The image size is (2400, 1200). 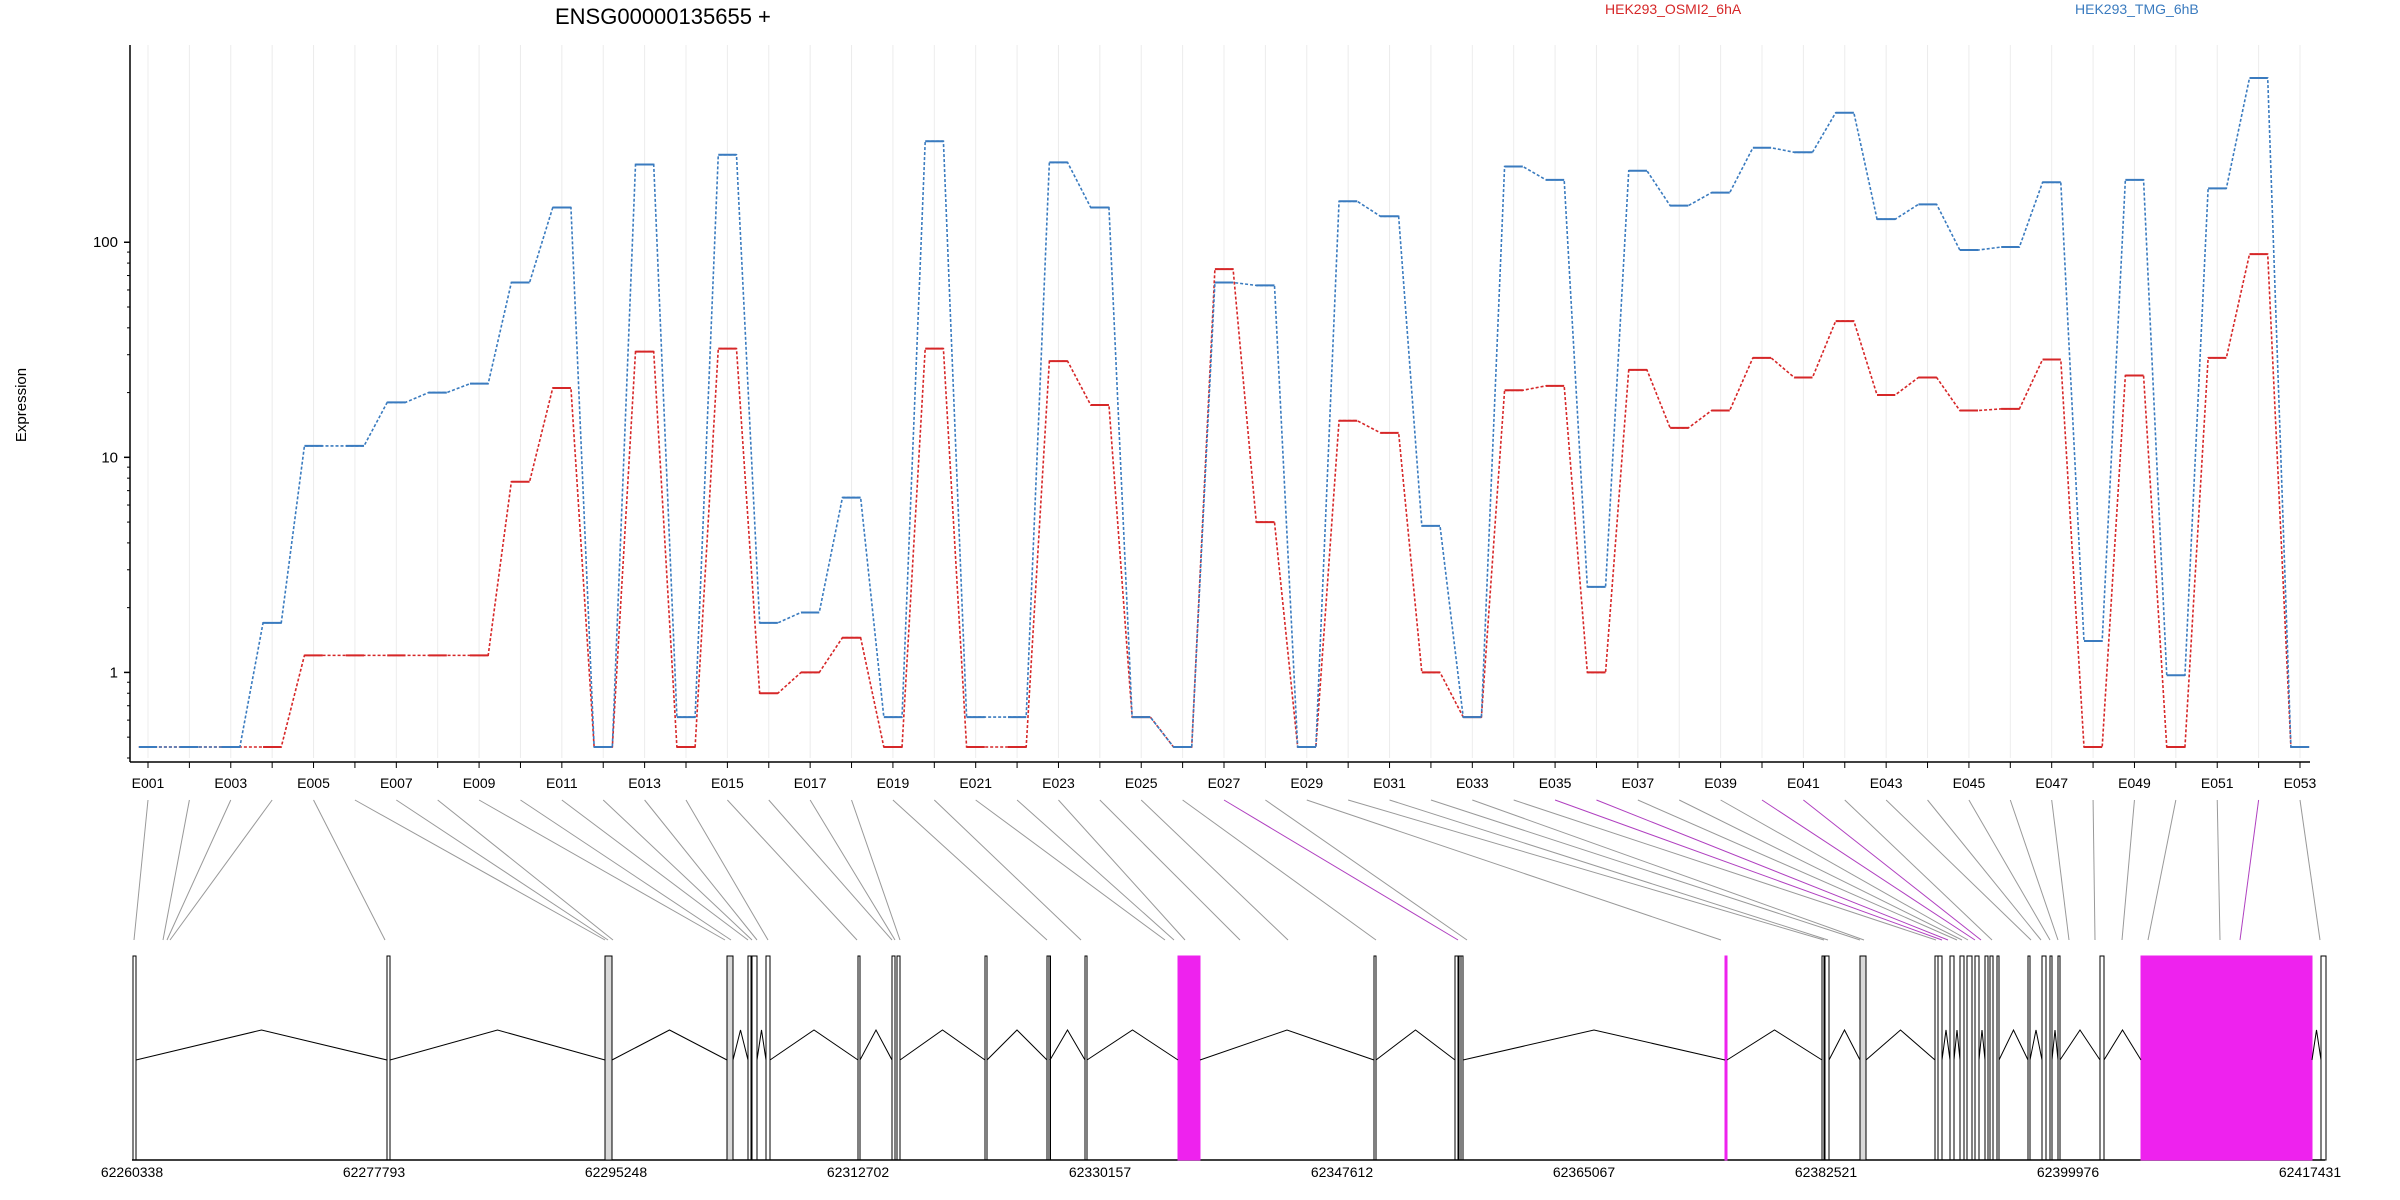 What do you see at coordinates (810, 783) in the screenshot?
I see `x-tick-label: E017` at bounding box center [810, 783].